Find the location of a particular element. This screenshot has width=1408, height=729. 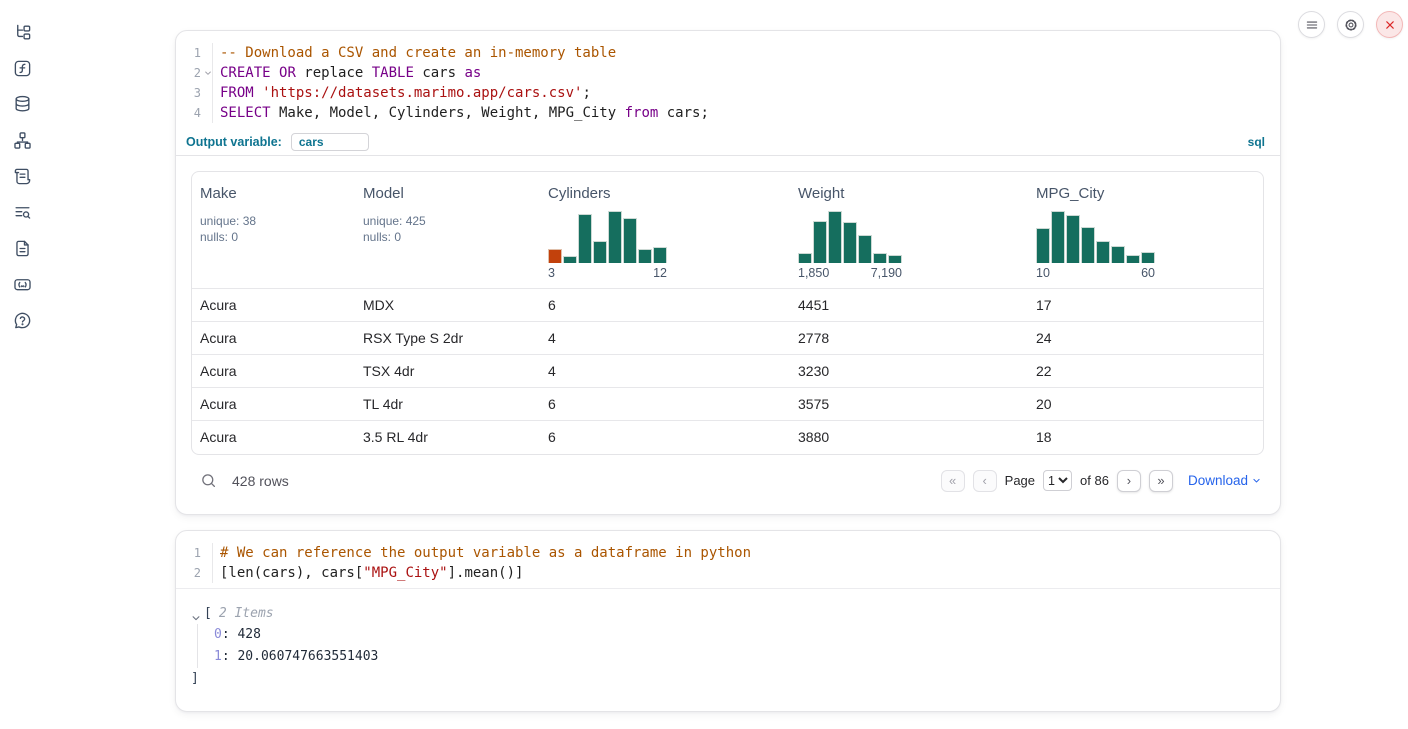

axis-tick-label: 1,850 is located at coordinates (814, 273).